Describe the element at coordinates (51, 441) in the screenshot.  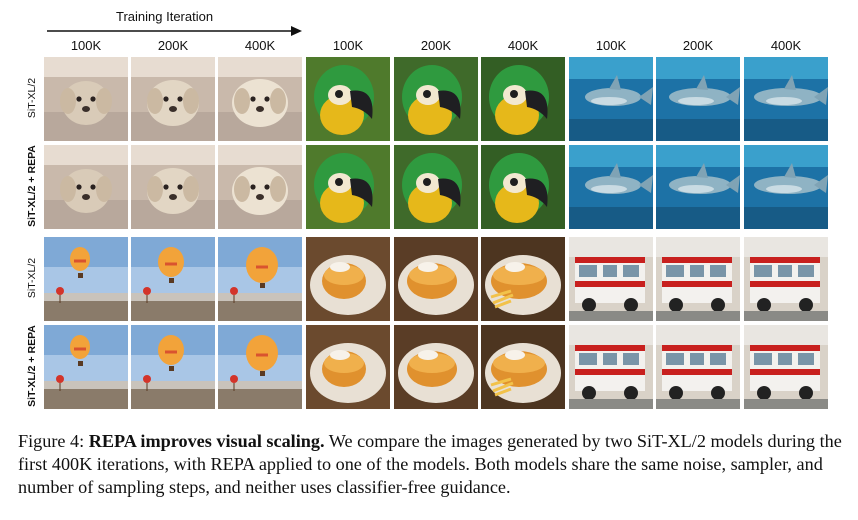
I see `caption-label: Figure 4:` at that location.